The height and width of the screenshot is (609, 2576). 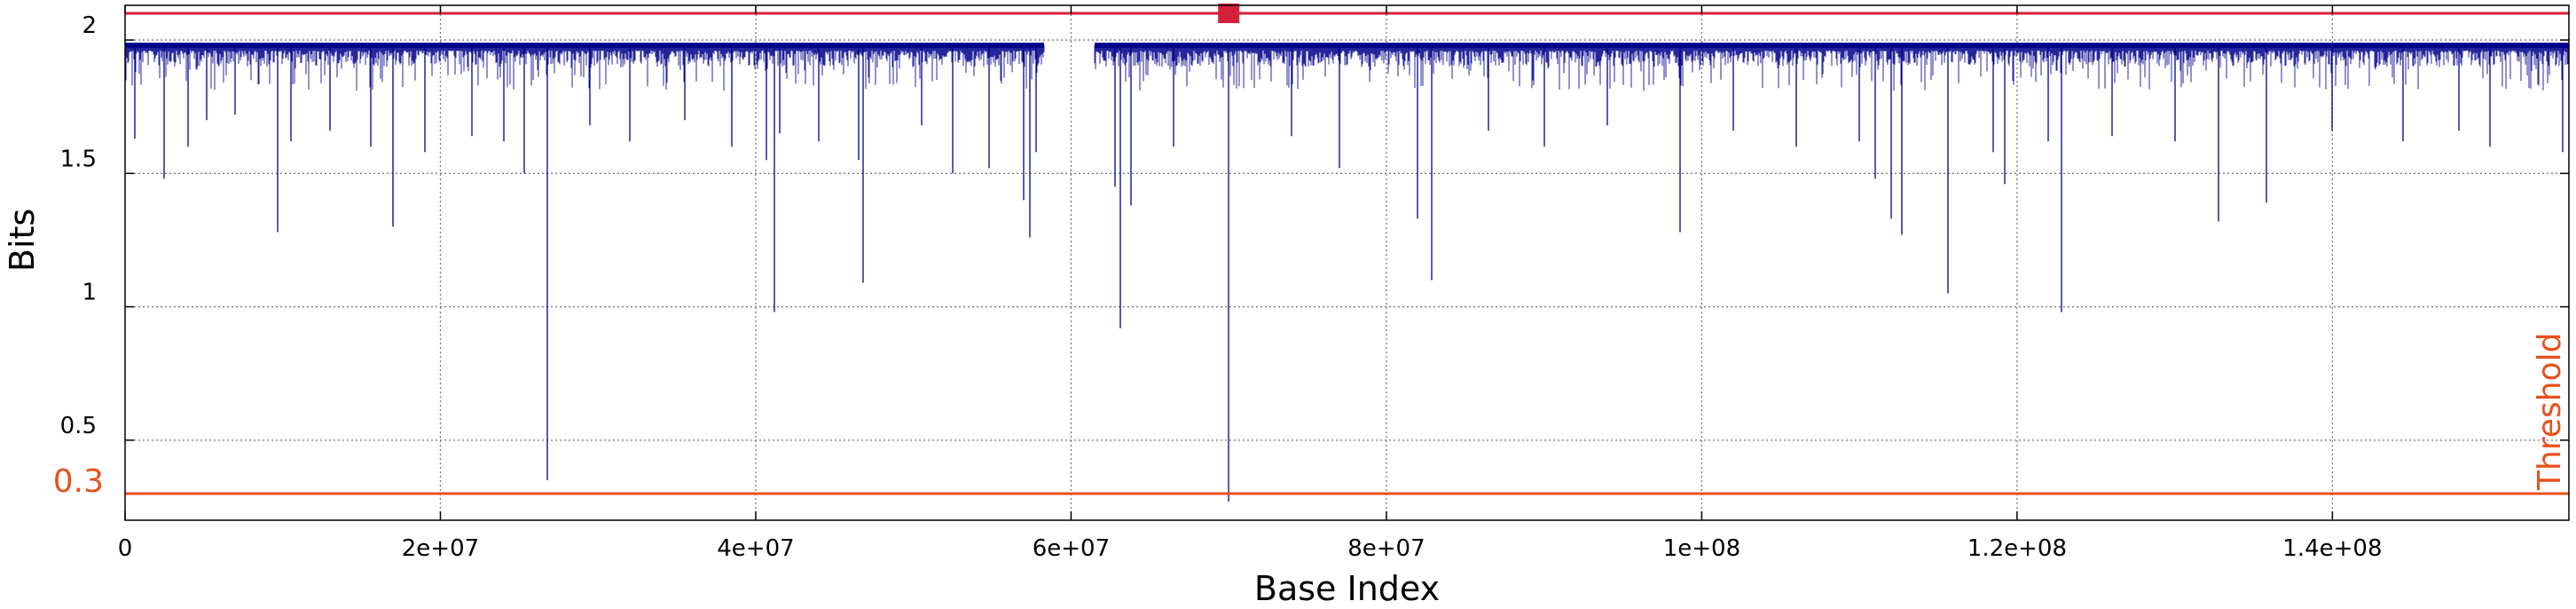 I want to click on x-tick-label: 1e+08, so click(x=1701, y=548).